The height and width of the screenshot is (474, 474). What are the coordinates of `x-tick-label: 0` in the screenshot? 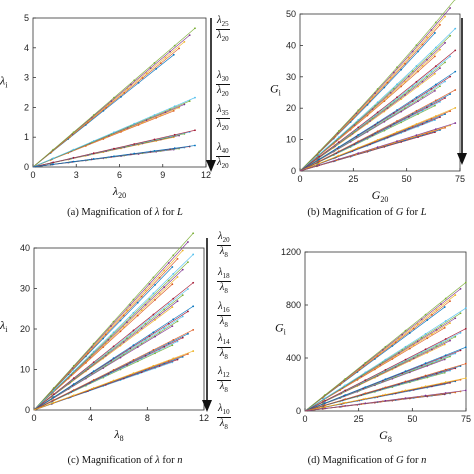 It's located at (299, 179).